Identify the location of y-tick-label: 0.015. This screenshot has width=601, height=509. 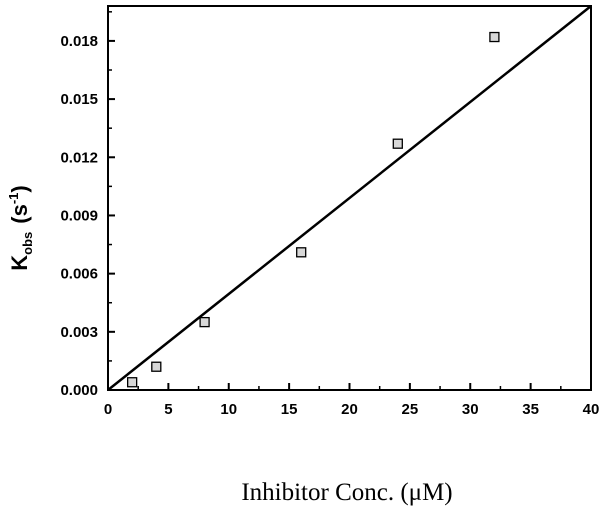
(79, 99).